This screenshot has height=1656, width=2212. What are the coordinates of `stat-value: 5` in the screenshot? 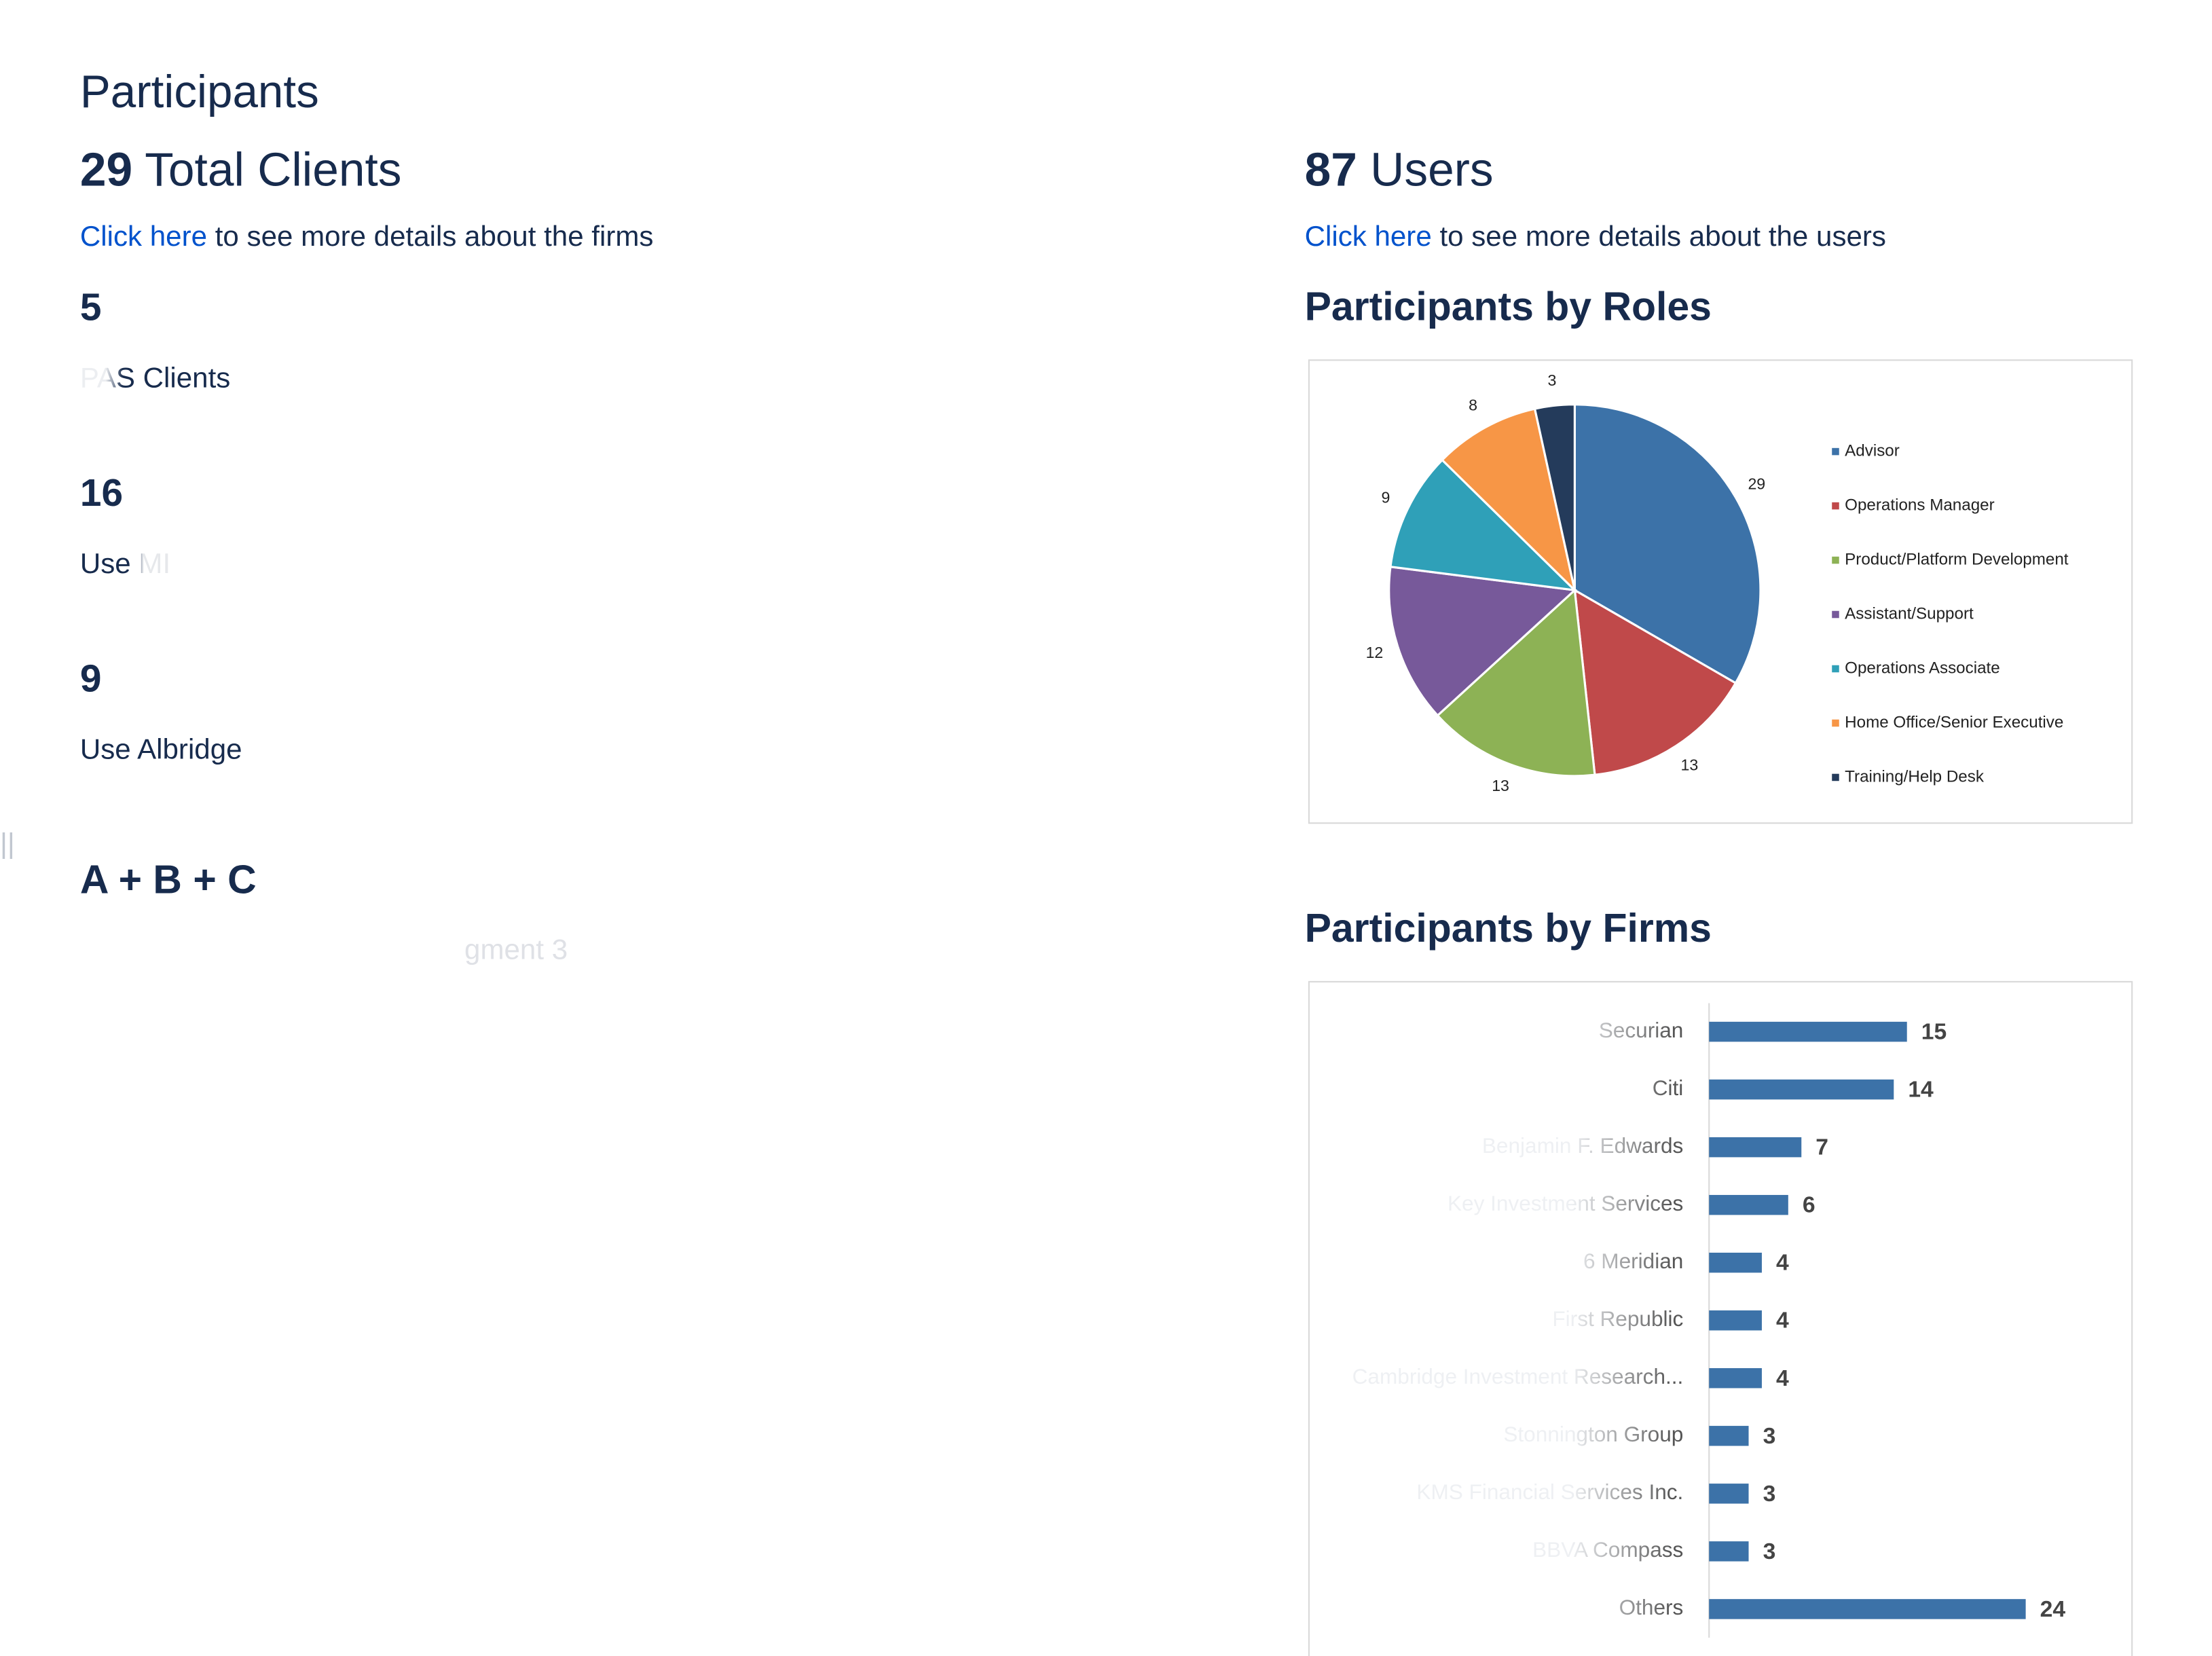 It's located at (91, 307).